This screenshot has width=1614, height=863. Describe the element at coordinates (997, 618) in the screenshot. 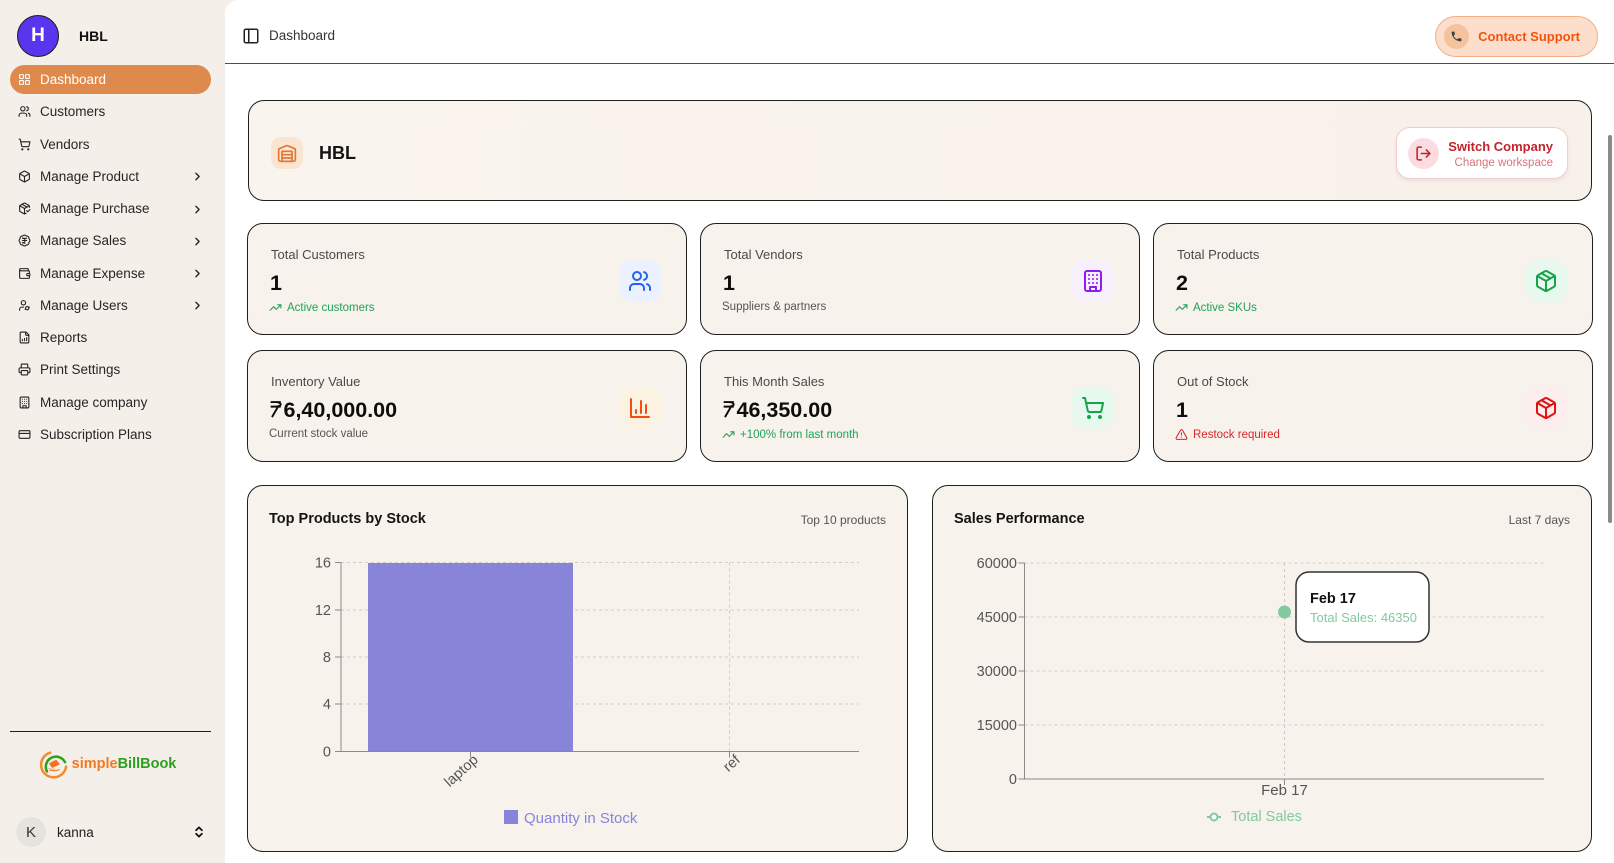

I see `svg-text: 45000` at that location.